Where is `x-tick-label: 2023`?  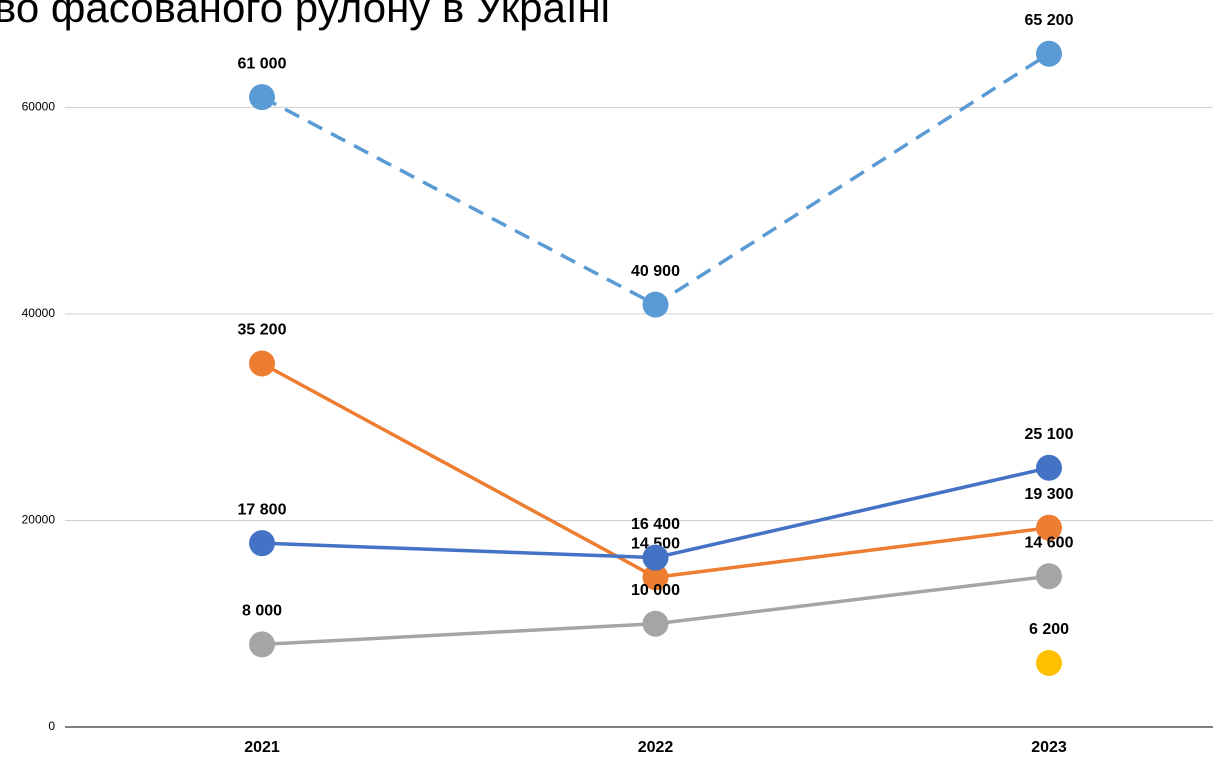 x-tick-label: 2023 is located at coordinates (1049, 747).